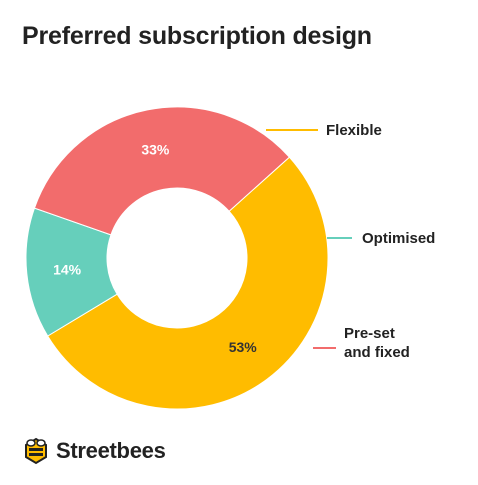 The image size is (478, 485). I want to click on value-label: 53%, so click(243, 347).